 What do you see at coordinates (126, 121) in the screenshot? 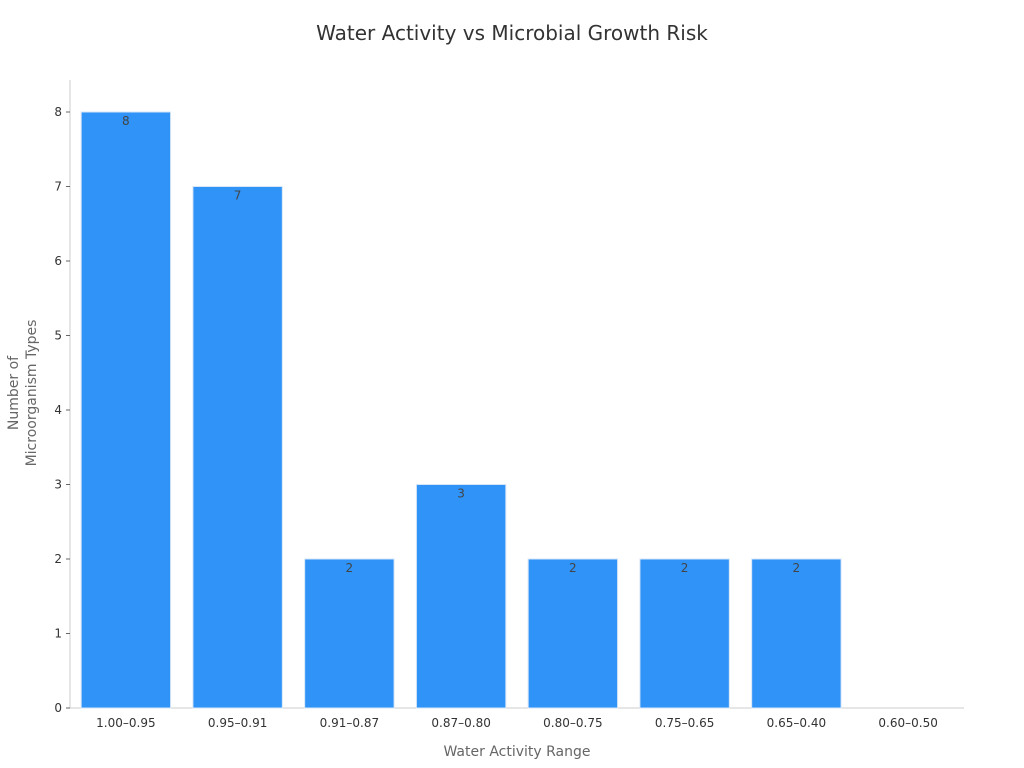
I see `bar-data-label: 8` at bounding box center [126, 121].